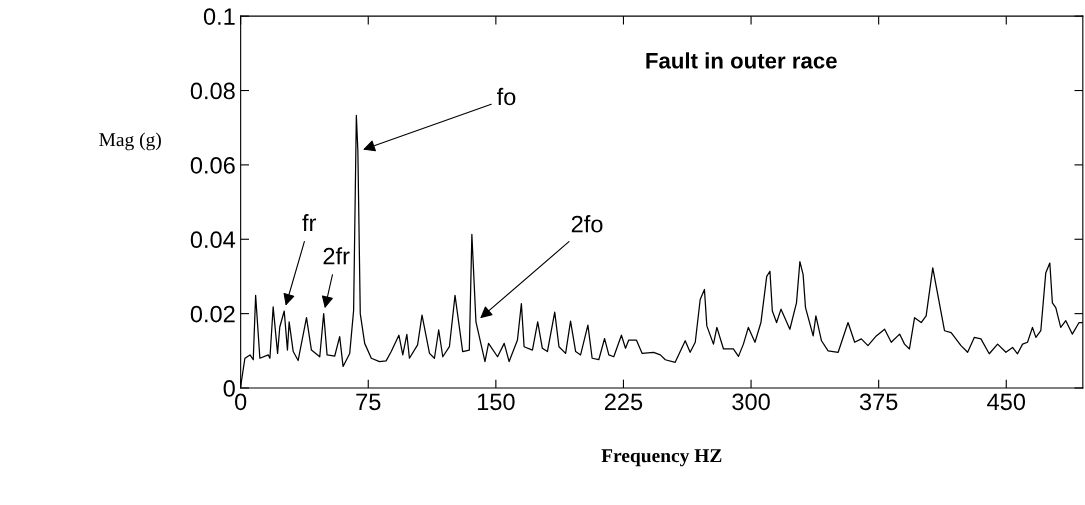 This screenshot has height=505, width=1085. What do you see at coordinates (336, 256) in the screenshot?
I see `annotation: 2fr` at bounding box center [336, 256].